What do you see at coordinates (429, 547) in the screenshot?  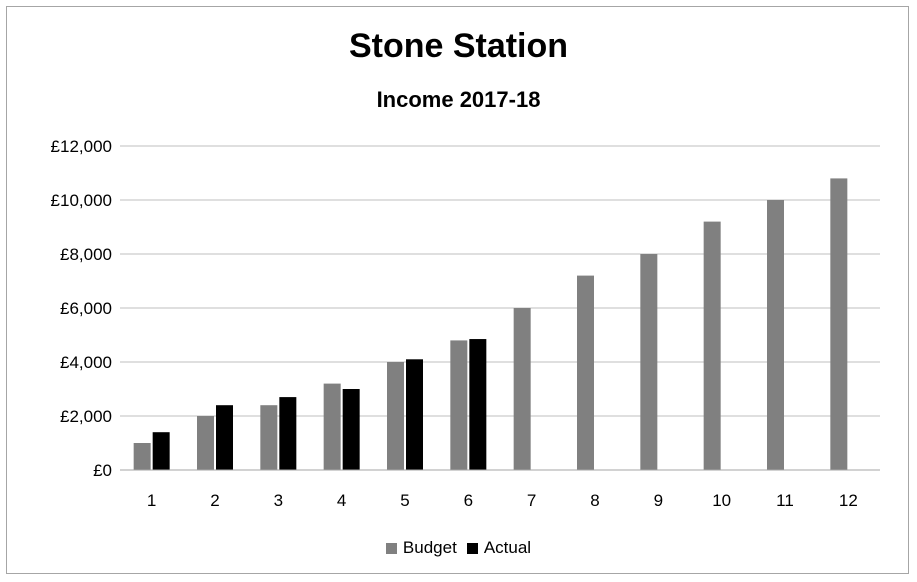 I see `legend-label-budget: Budget` at bounding box center [429, 547].